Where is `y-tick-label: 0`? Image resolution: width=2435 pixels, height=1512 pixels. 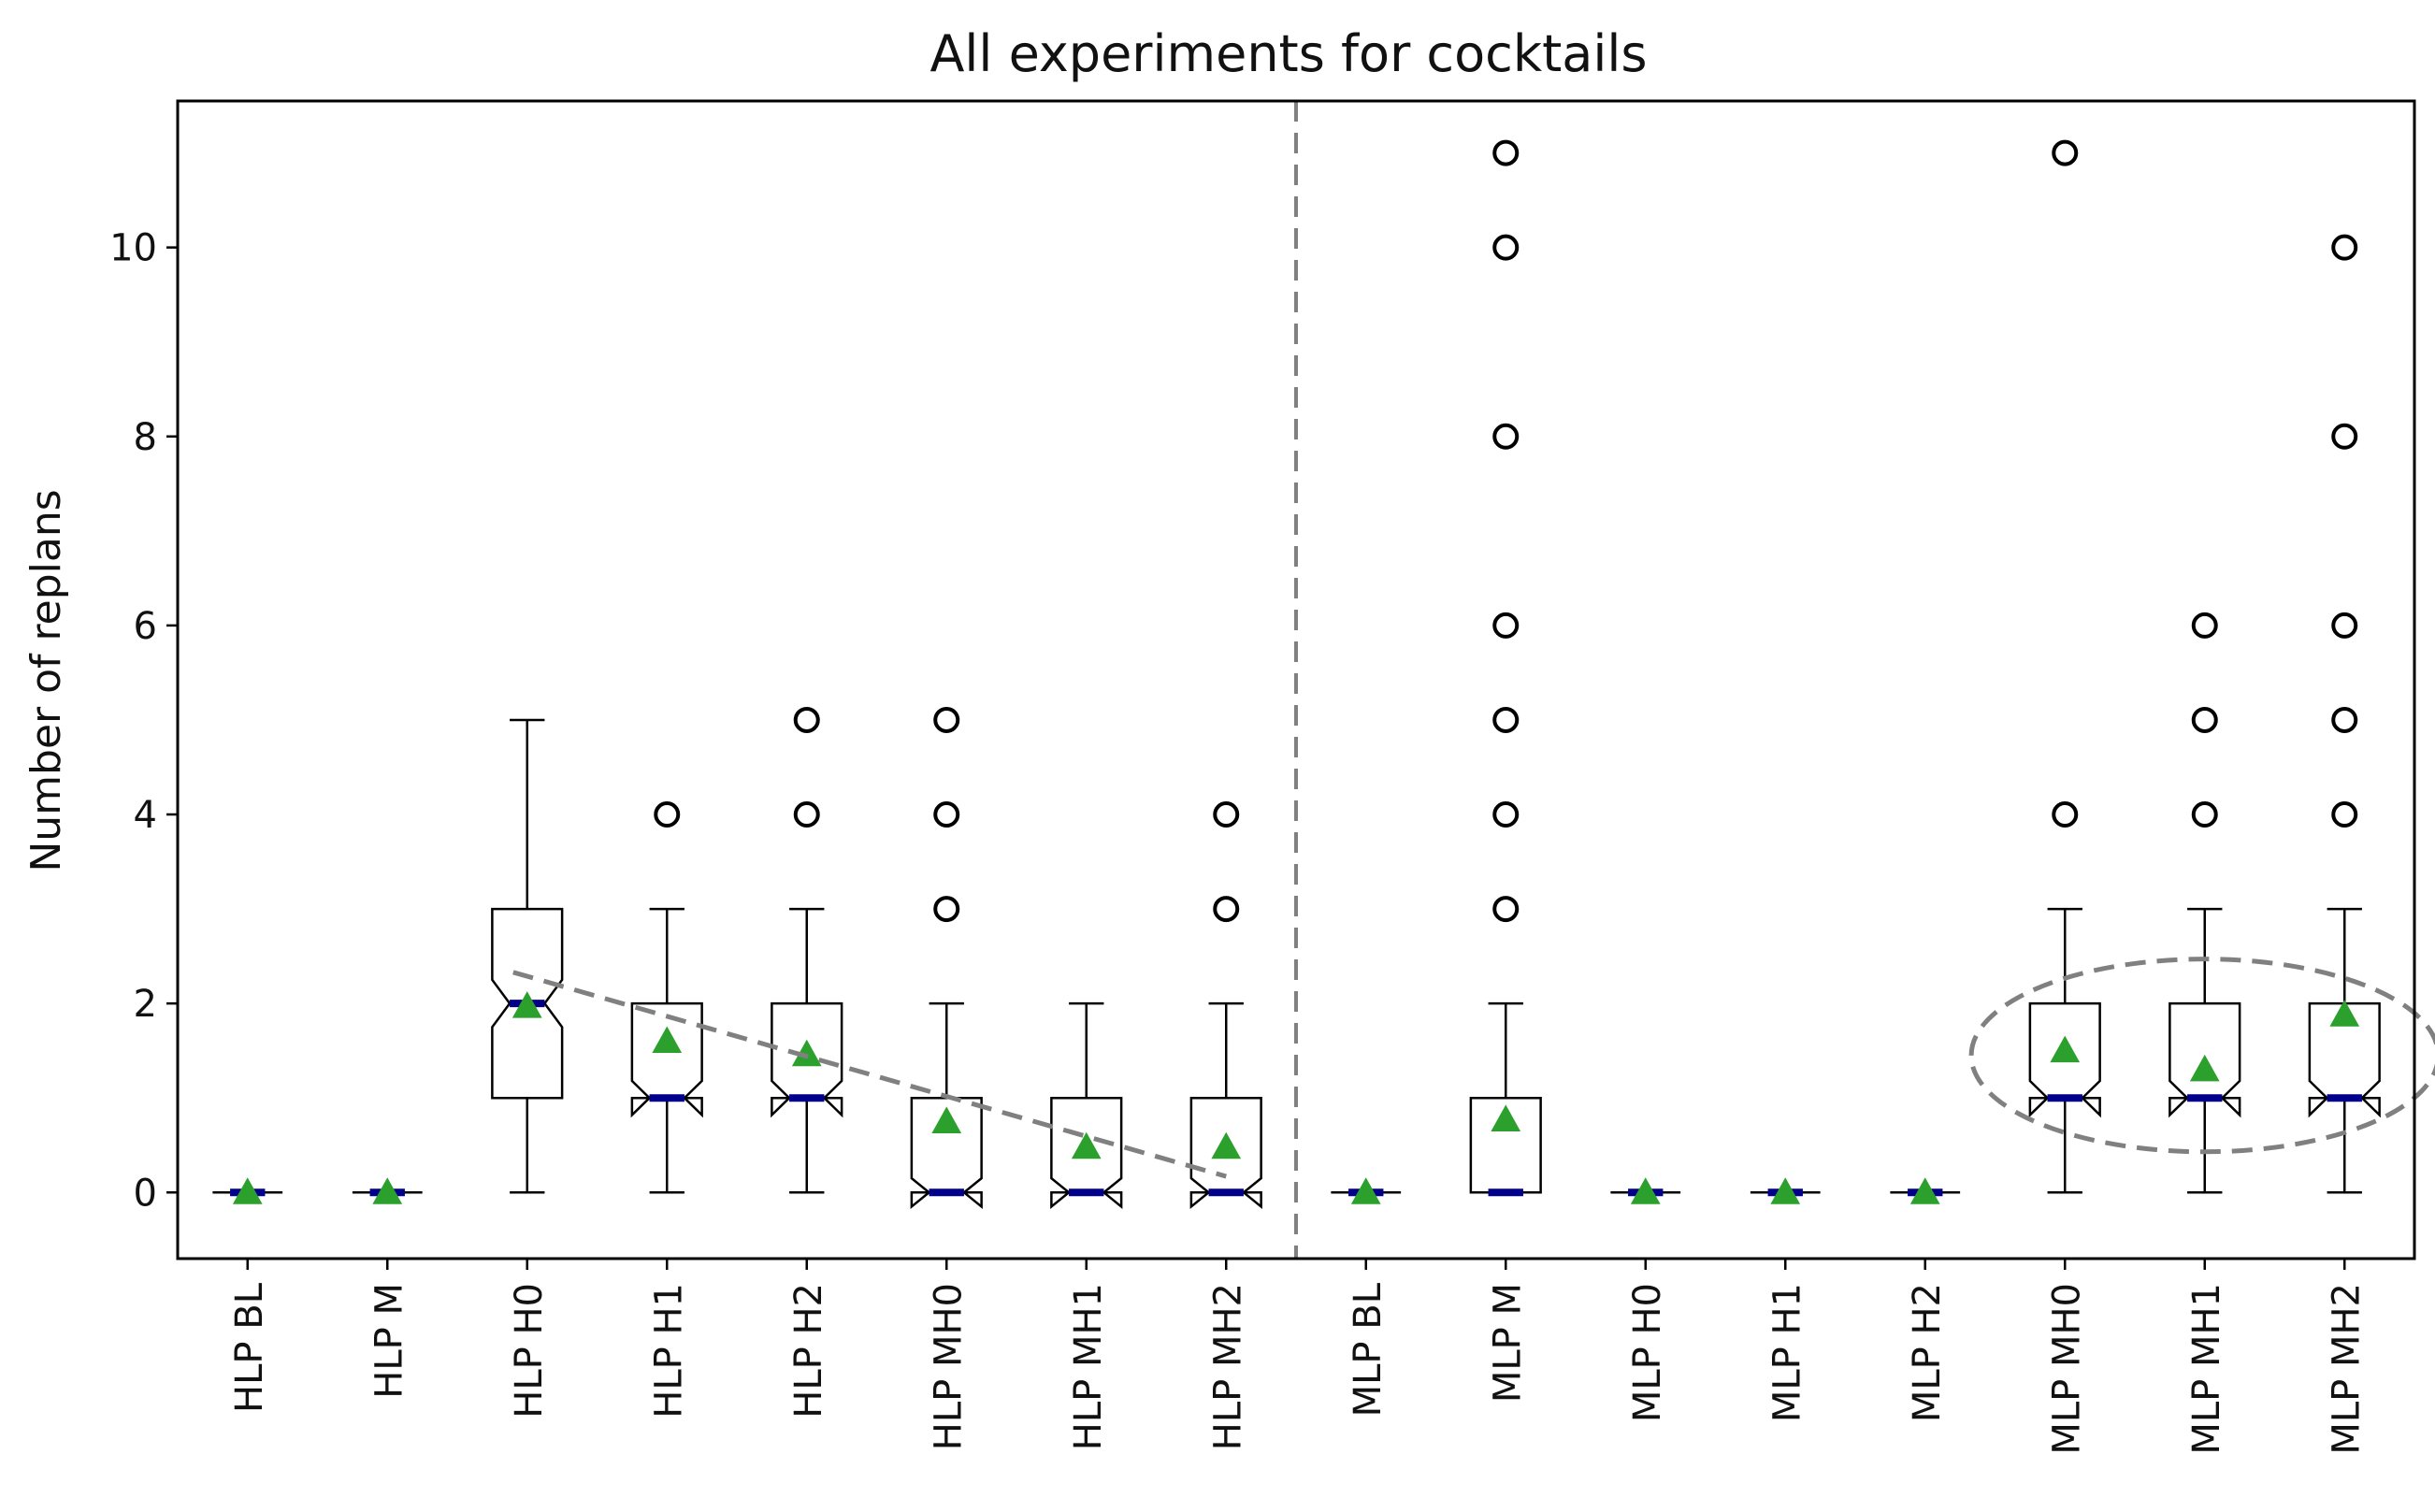
y-tick-label: 0 is located at coordinates (145, 1193).